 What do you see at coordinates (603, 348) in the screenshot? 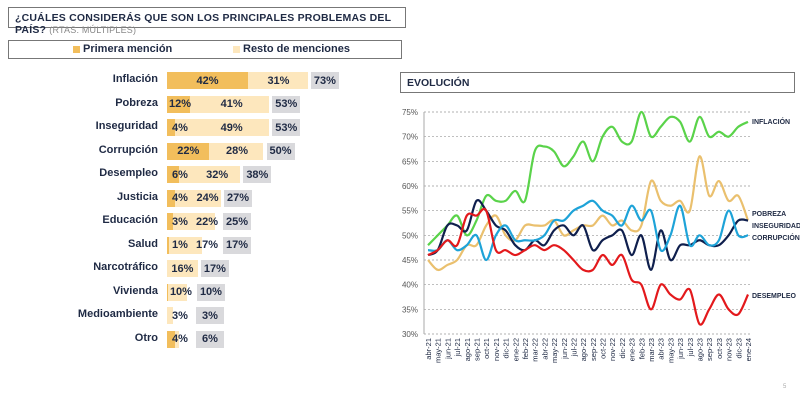
I see `x-tick-label: oct-22` at bounding box center [603, 348].